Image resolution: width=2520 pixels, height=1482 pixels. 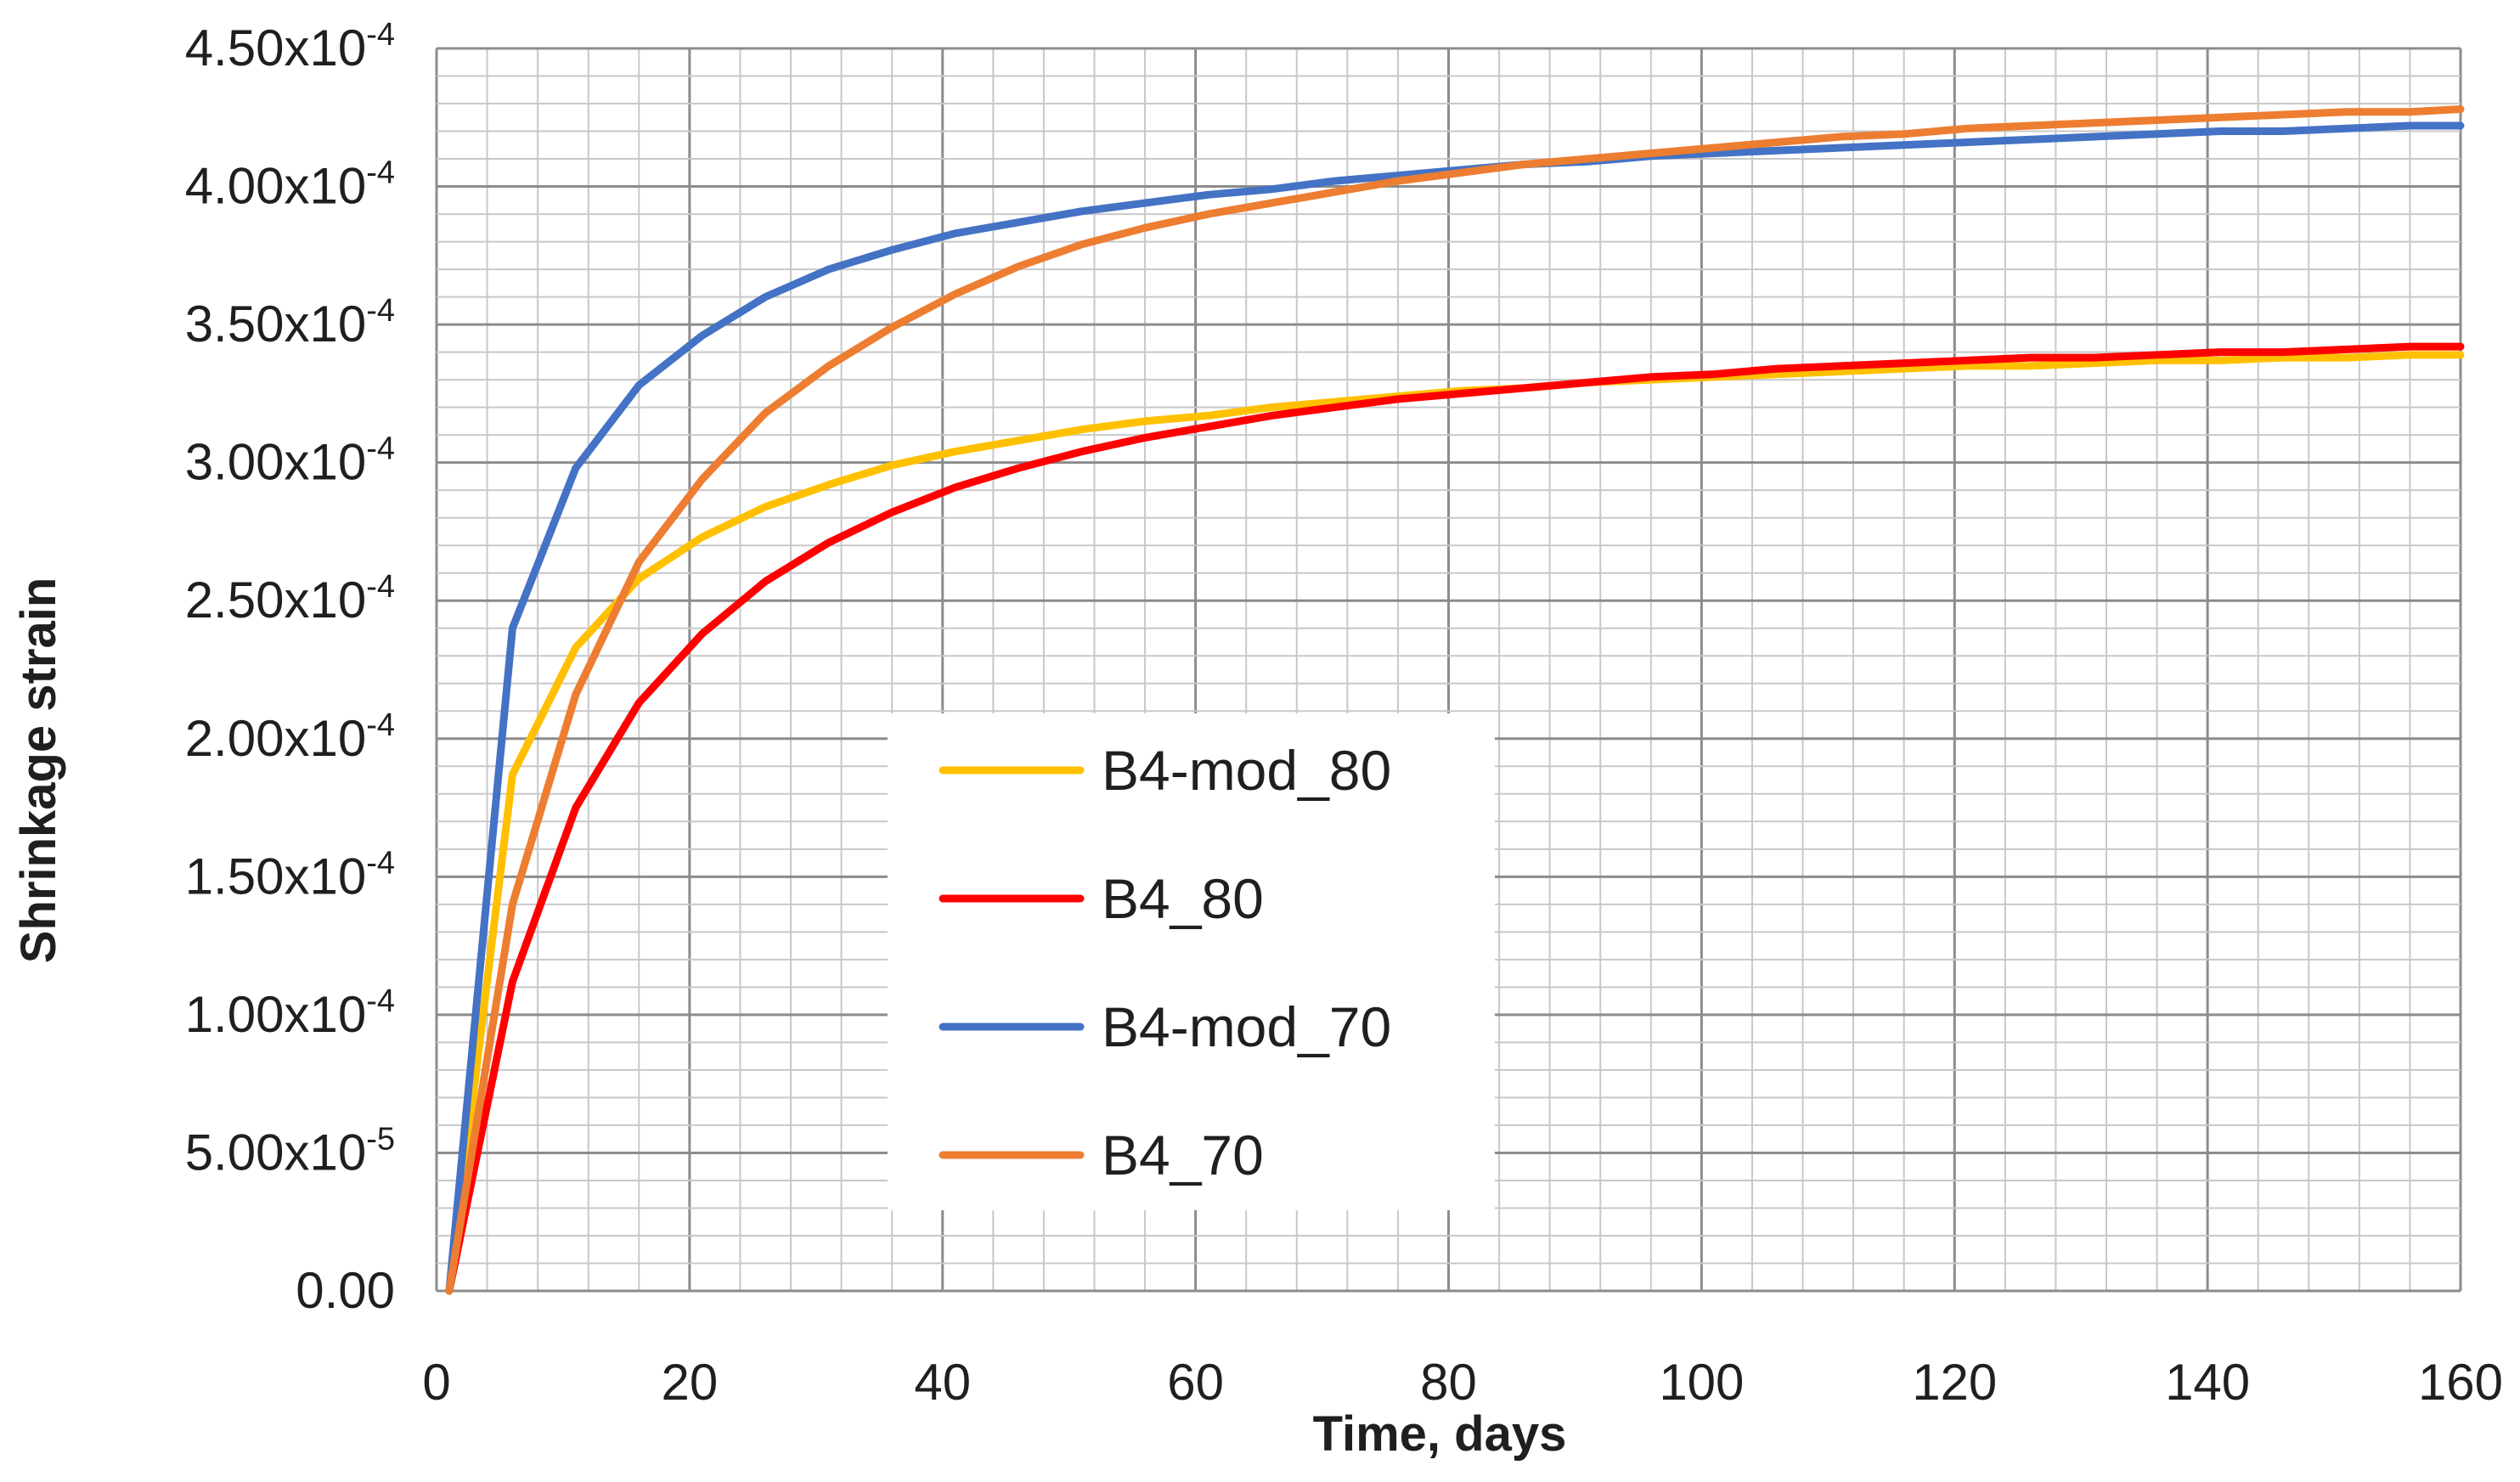 What do you see at coordinates (1247, 1026) in the screenshot?
I see `legend-label-b4-mod-70: B4-mod_70` at bounding box center [1247, 1026].